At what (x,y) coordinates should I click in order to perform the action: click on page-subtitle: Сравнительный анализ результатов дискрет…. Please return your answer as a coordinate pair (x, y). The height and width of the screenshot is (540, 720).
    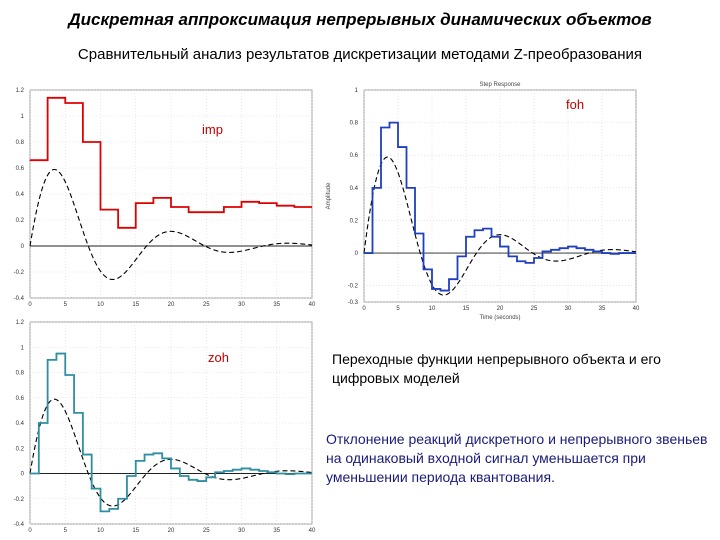
    Looking at the image, I should click on (360, 54).